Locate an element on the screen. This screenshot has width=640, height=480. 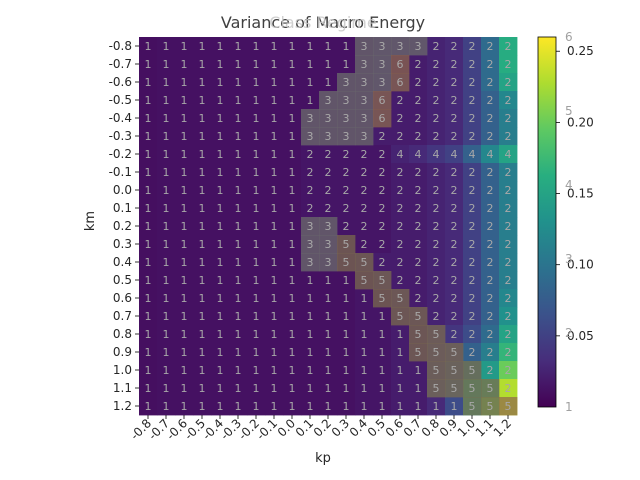
y-tick-label: -0.7 is located at coordinates (120, 64).